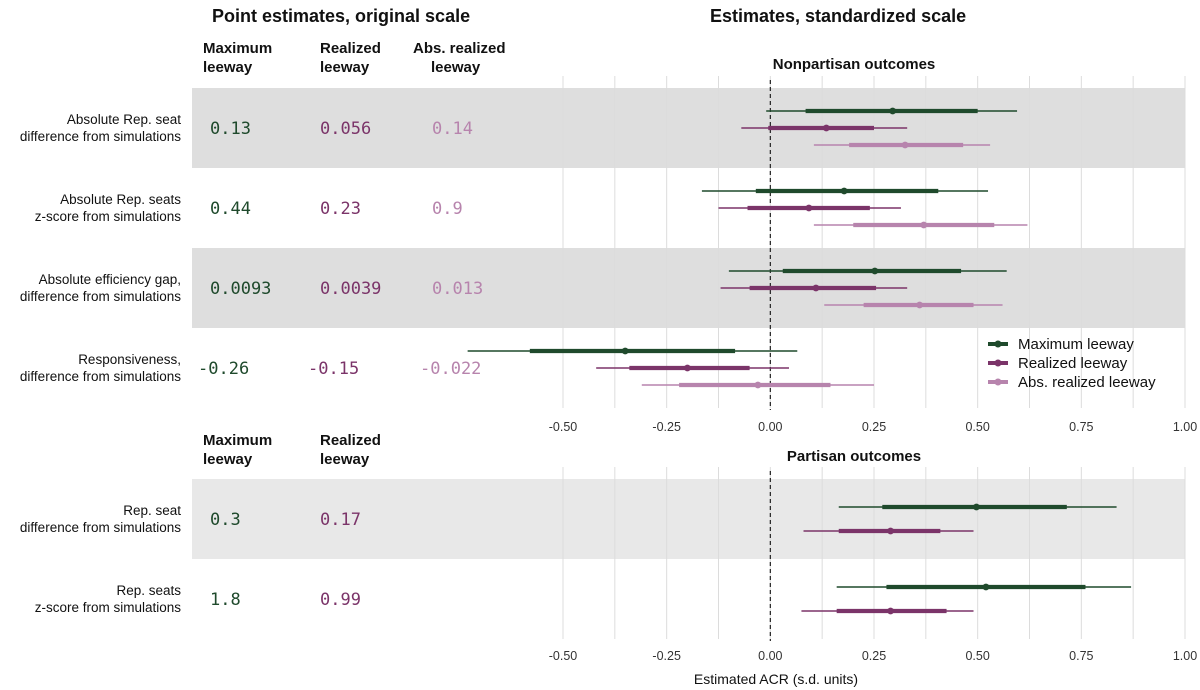 The height and width of the screenshot is (690, 1200). What do you see at coordinates (1073, 363) in the screenshot?
I see `legend-label: Realized leeway` at bounding box center [1073, 363].